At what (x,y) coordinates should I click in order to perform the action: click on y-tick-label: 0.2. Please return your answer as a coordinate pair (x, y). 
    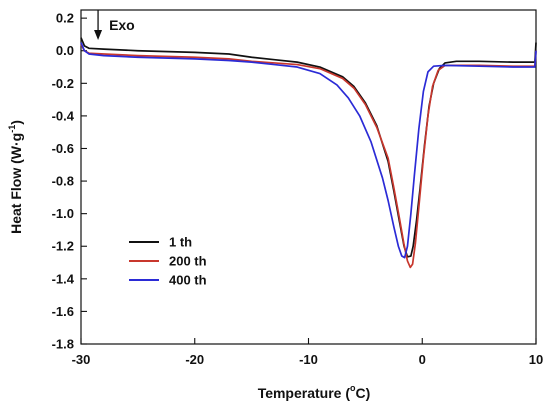
    Looking at the image, I should click on (65, 18).